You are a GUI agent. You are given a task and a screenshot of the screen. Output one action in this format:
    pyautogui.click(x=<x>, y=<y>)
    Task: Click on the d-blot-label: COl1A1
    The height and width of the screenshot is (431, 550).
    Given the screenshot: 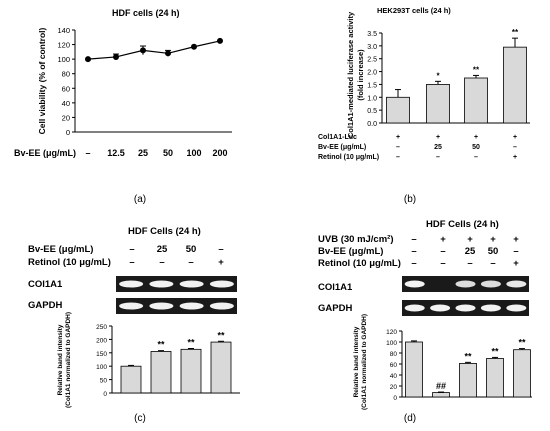 What is the action you would take?
    pyautogui.click(x=335, y=287)
    